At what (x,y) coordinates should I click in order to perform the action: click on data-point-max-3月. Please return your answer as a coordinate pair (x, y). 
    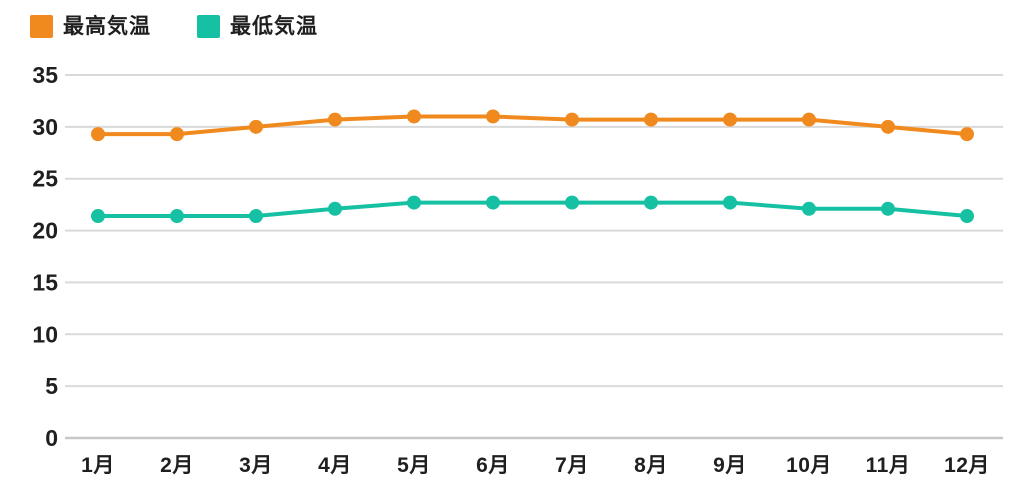
    Looking at the image, I should click on (256, 126).